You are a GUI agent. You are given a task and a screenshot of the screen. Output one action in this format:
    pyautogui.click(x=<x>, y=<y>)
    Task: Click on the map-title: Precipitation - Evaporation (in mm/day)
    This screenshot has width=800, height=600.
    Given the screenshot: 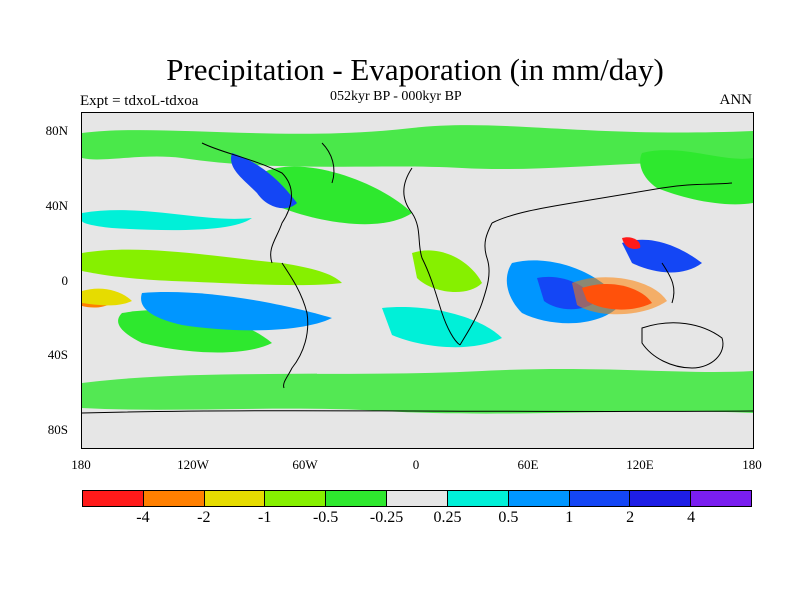 What is the action you would take?
    pyautogui.click(x=415, y=69)
    